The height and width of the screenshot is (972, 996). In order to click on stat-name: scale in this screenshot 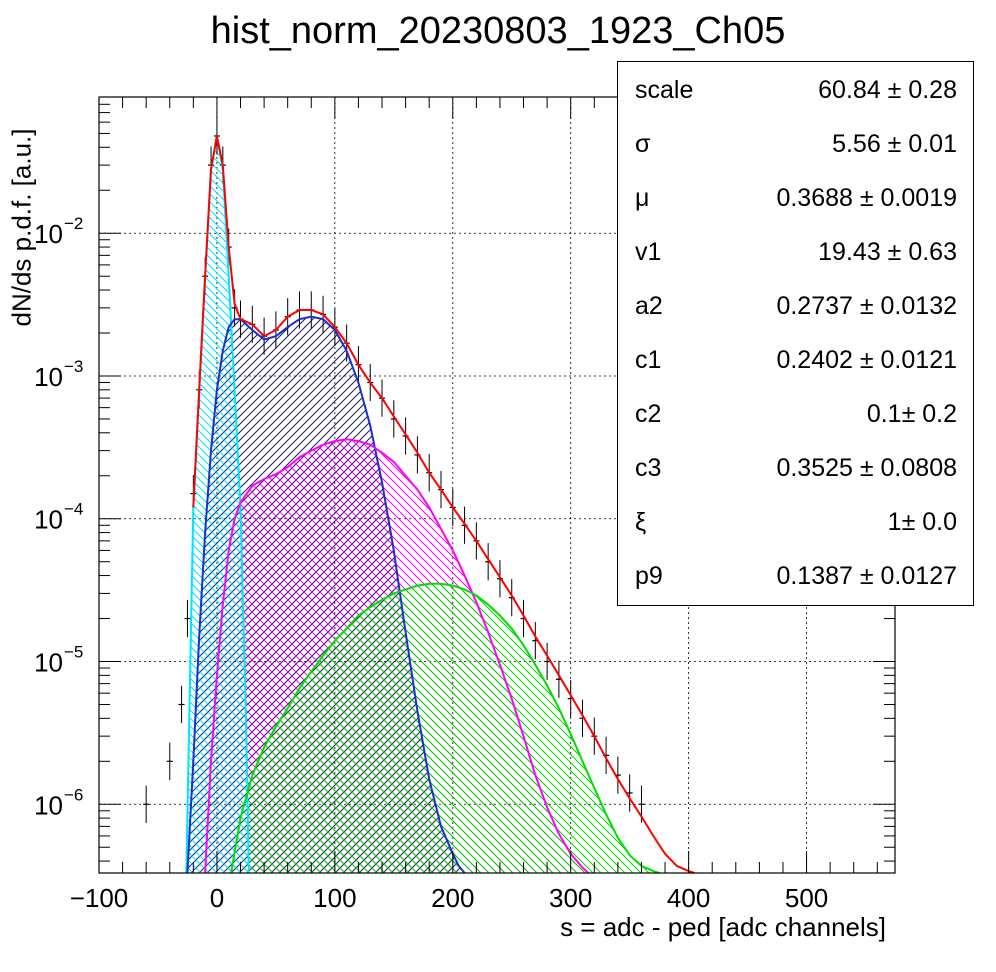, I will do `click(664, 90)`.